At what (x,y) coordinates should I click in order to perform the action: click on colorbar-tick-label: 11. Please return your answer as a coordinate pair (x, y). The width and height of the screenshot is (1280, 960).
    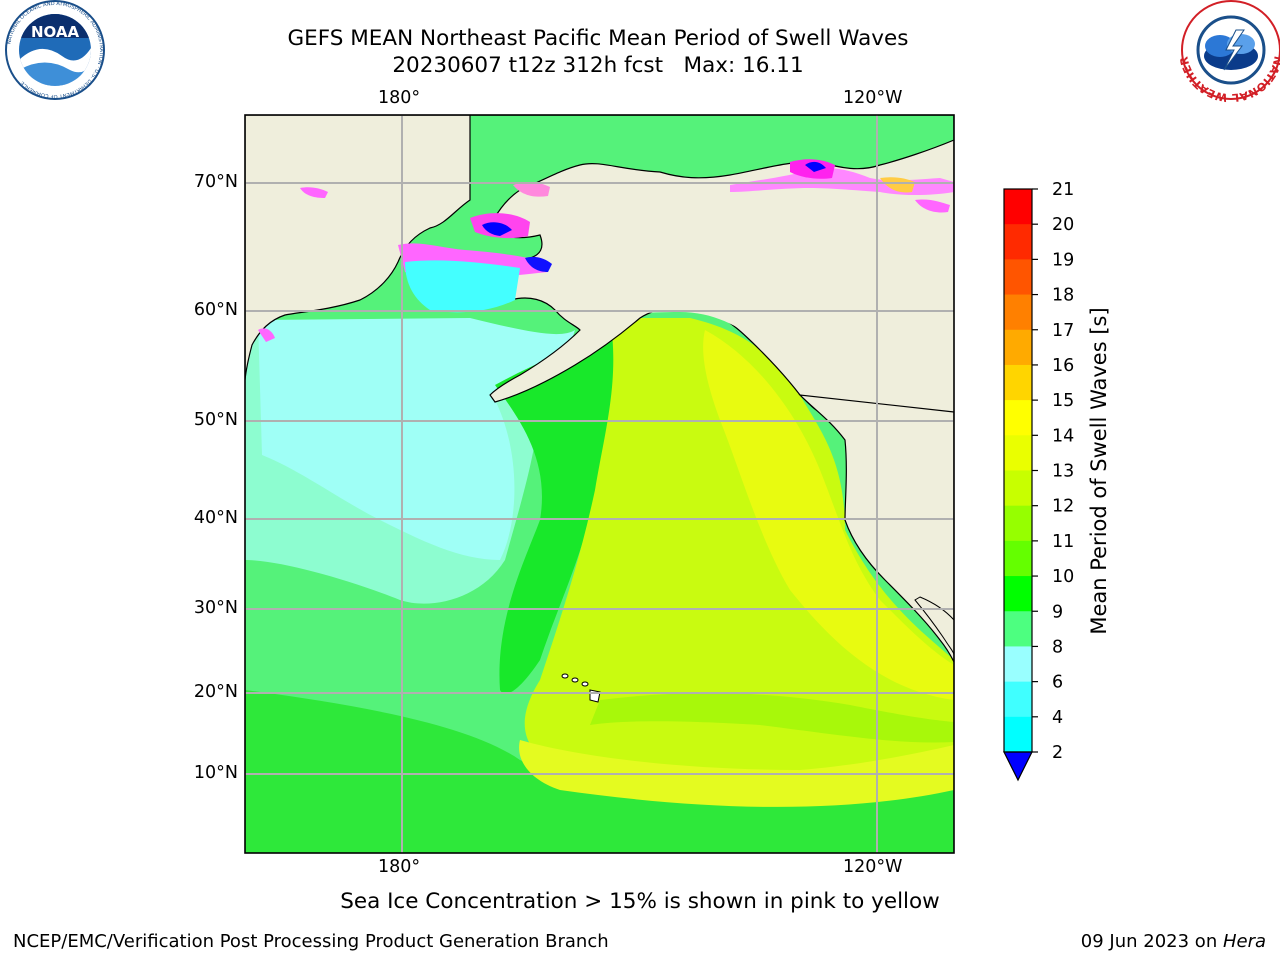
    Looking at the image, I should click on (1063, 542).